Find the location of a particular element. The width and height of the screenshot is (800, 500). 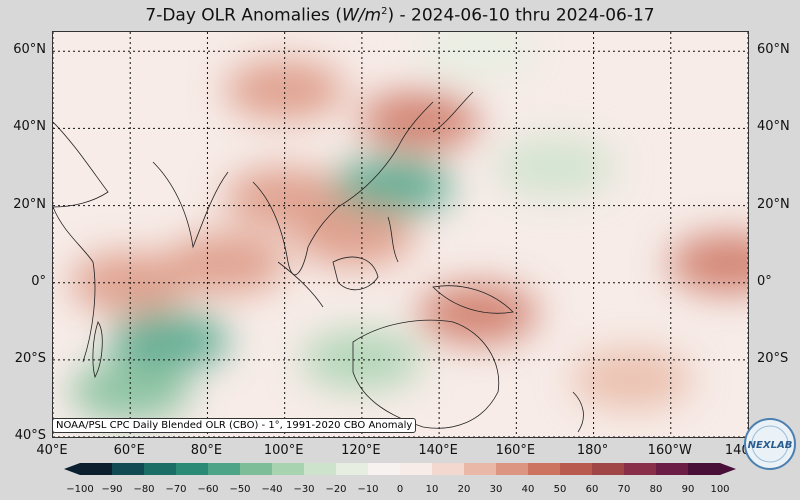

colorbar-tick-label: 100 is located at coordinates (720, 489).